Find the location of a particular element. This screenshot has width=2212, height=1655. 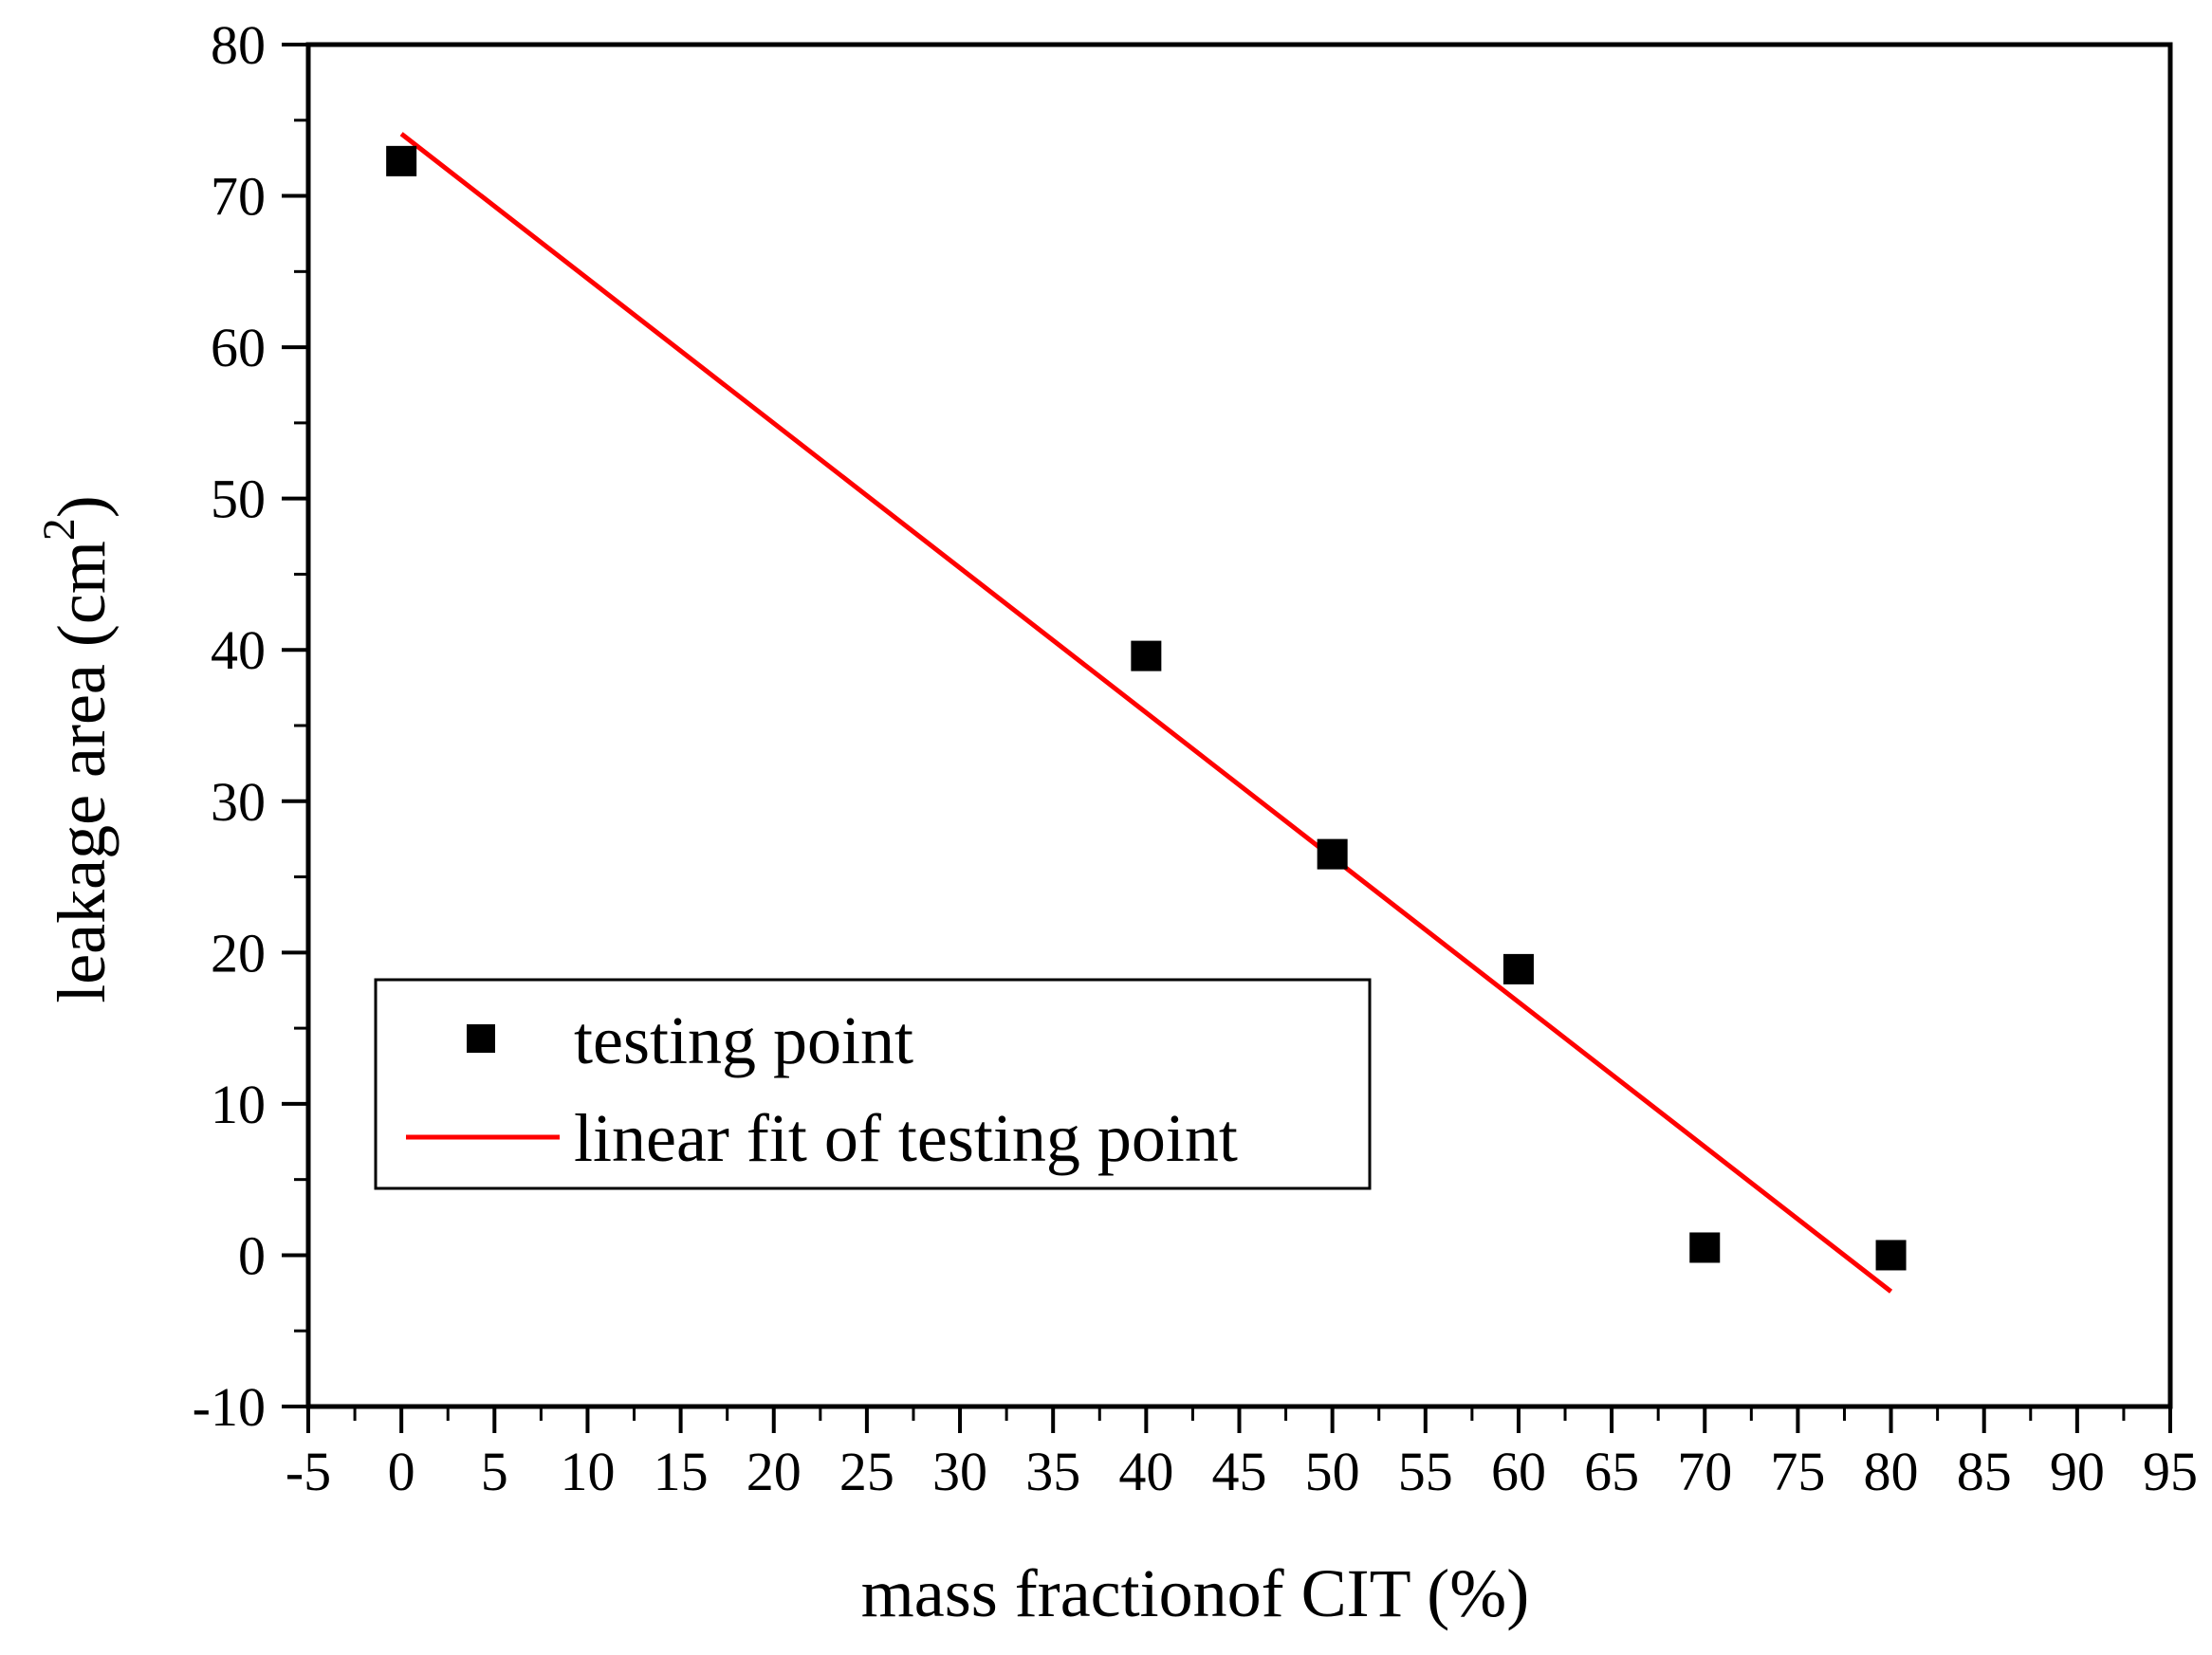

legend-label-linear-fit: linear fit of testing point is located at coordinates (906, 1138).